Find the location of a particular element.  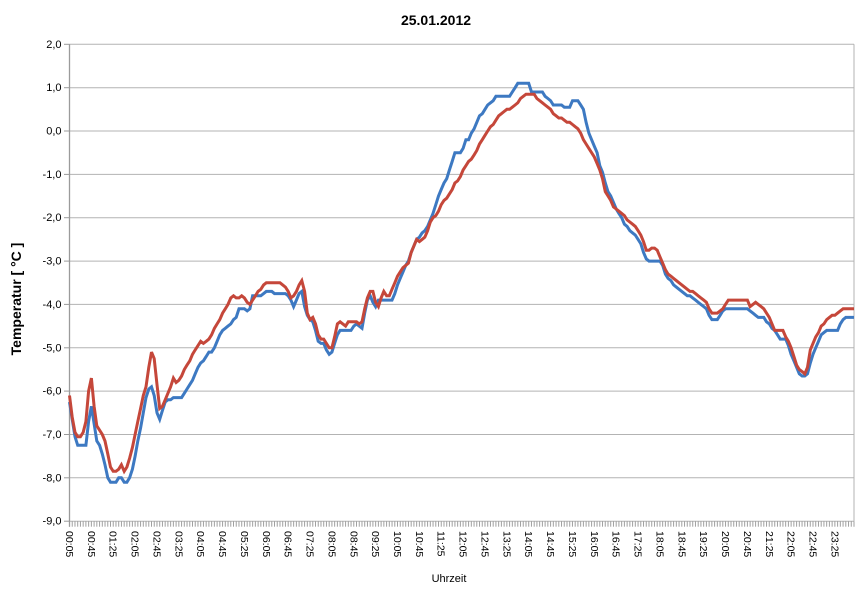

svg-text: 09:25 is located at coordinates (375, 544).